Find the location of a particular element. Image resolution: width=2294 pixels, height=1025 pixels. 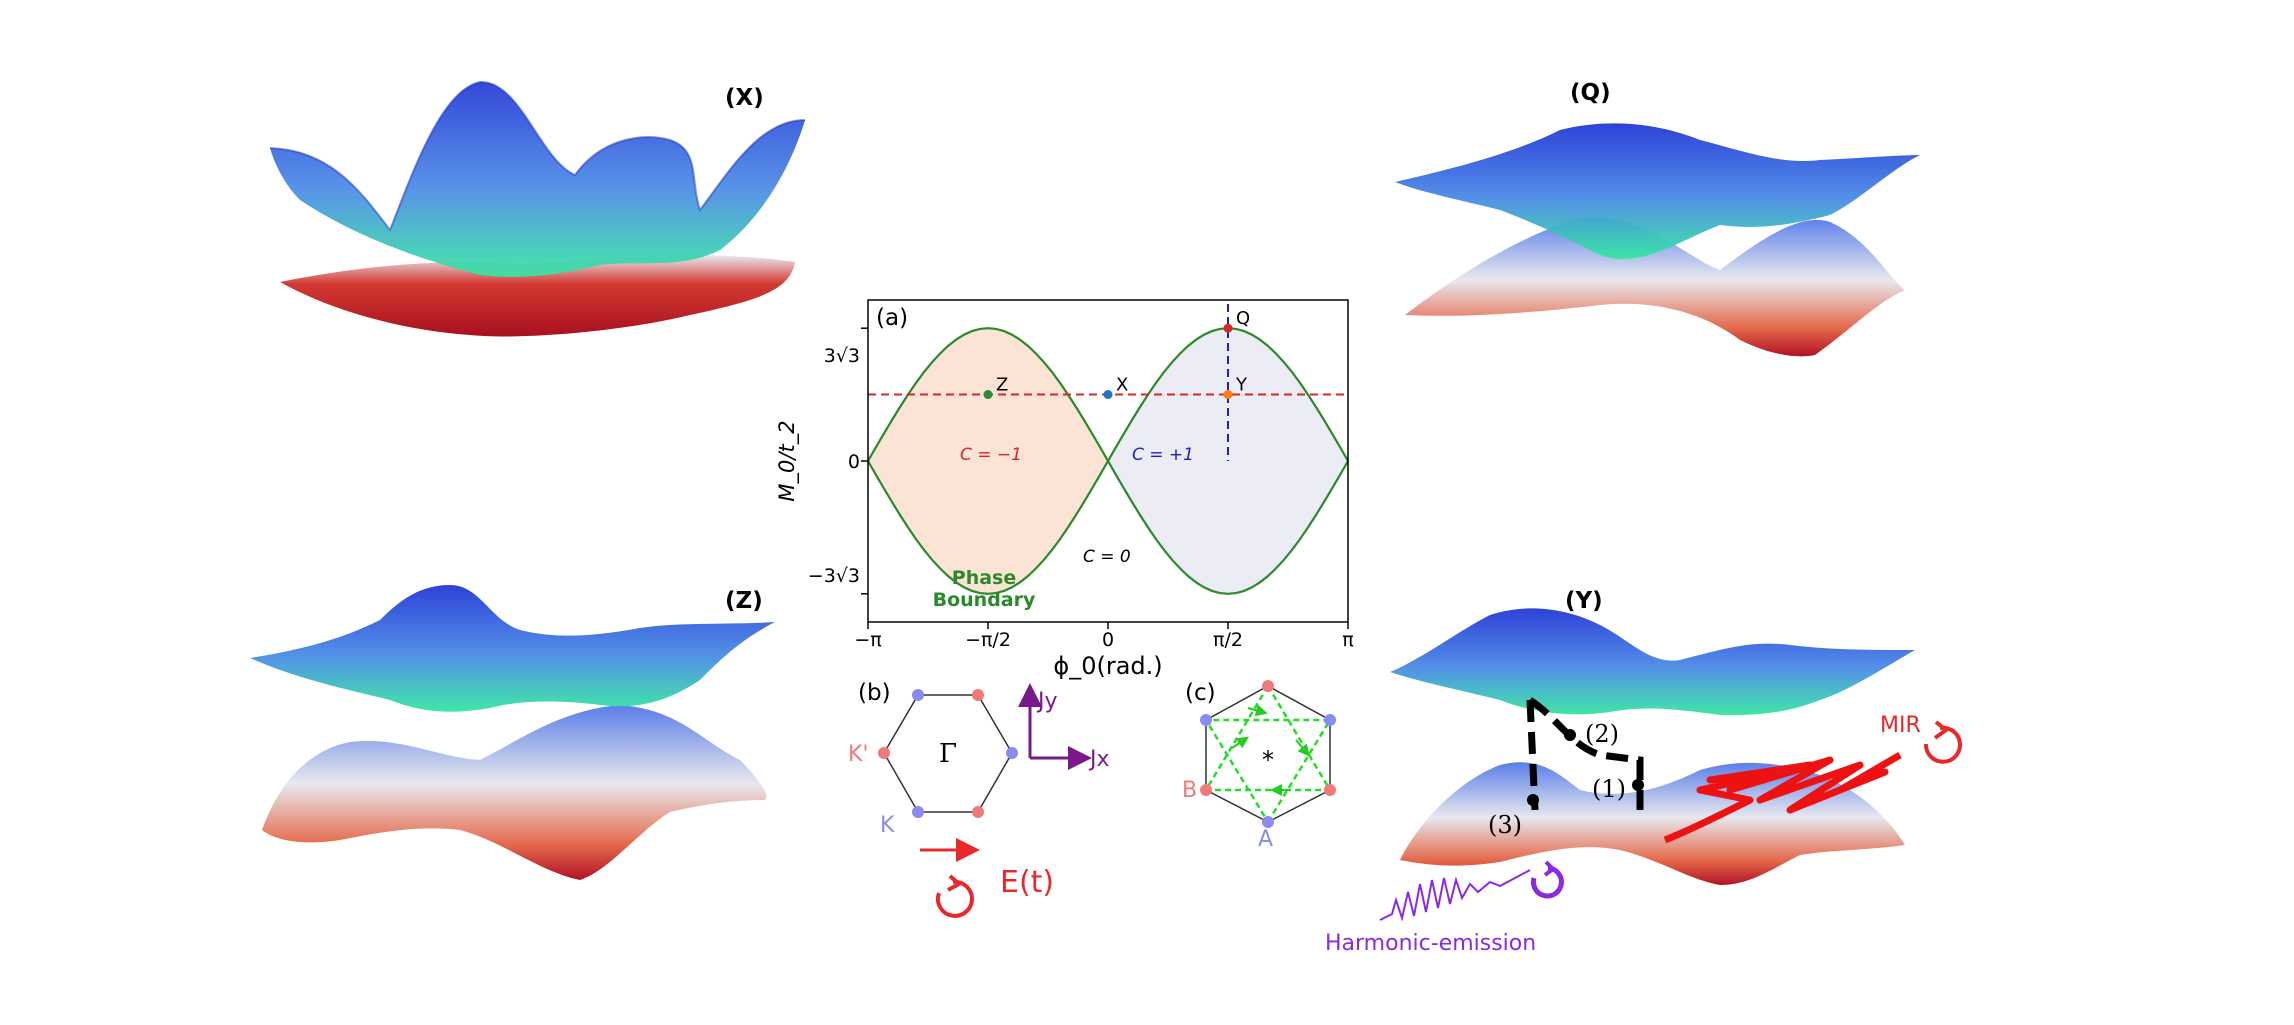

triangle-b is located at coordinates (1268, 771).